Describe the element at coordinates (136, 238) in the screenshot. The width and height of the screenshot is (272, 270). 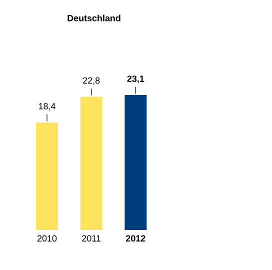
I see `x-tick-label: 2012` at that location.